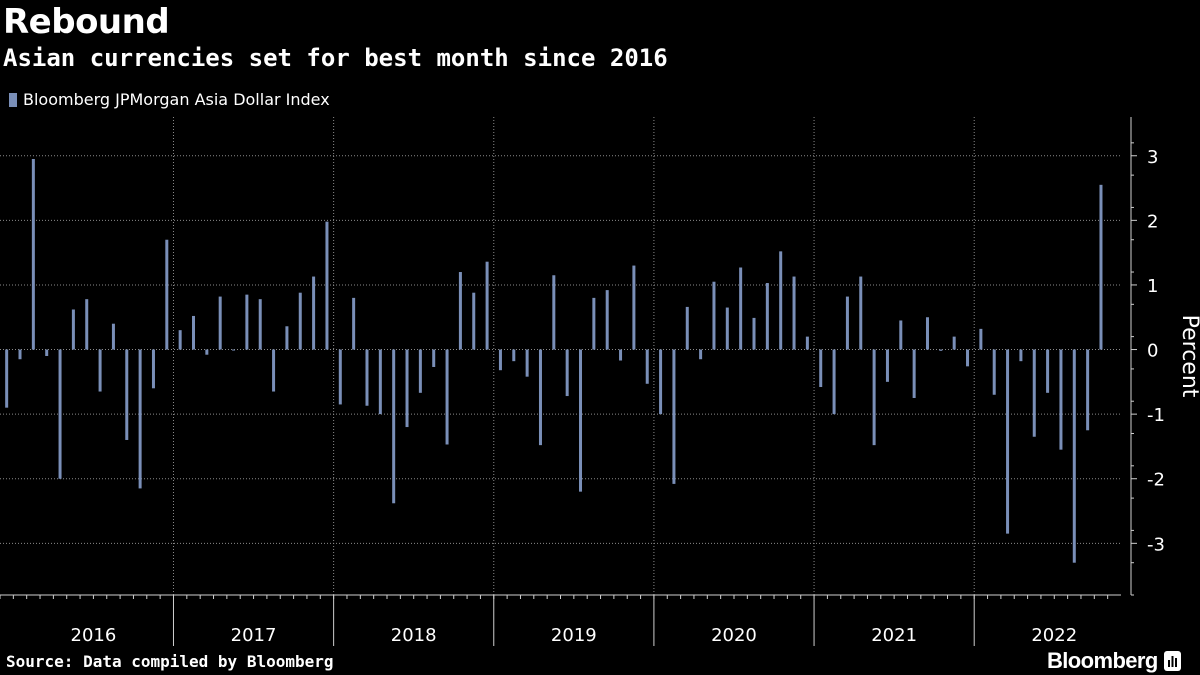  What do you see at coordinates (13, 99) in the screenshot?
I see `legend-swatch` at bounding box center [13, 99].